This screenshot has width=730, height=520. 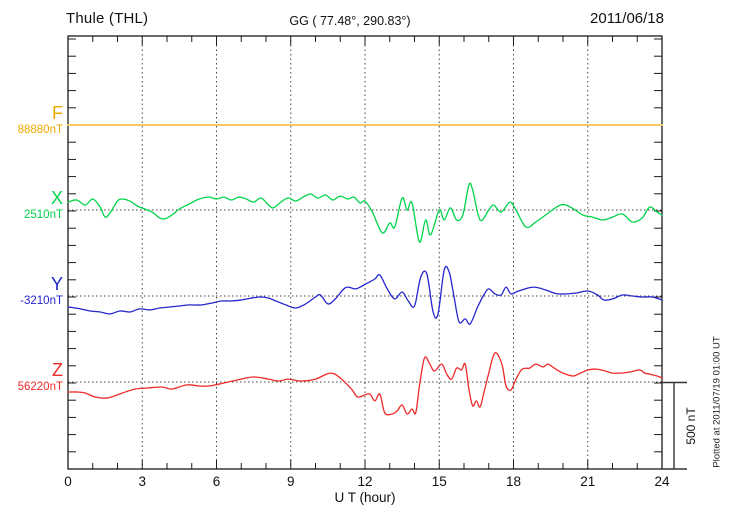 I want to click on channel-baseline-Z: 56220nT, so click(x=40, y=387).